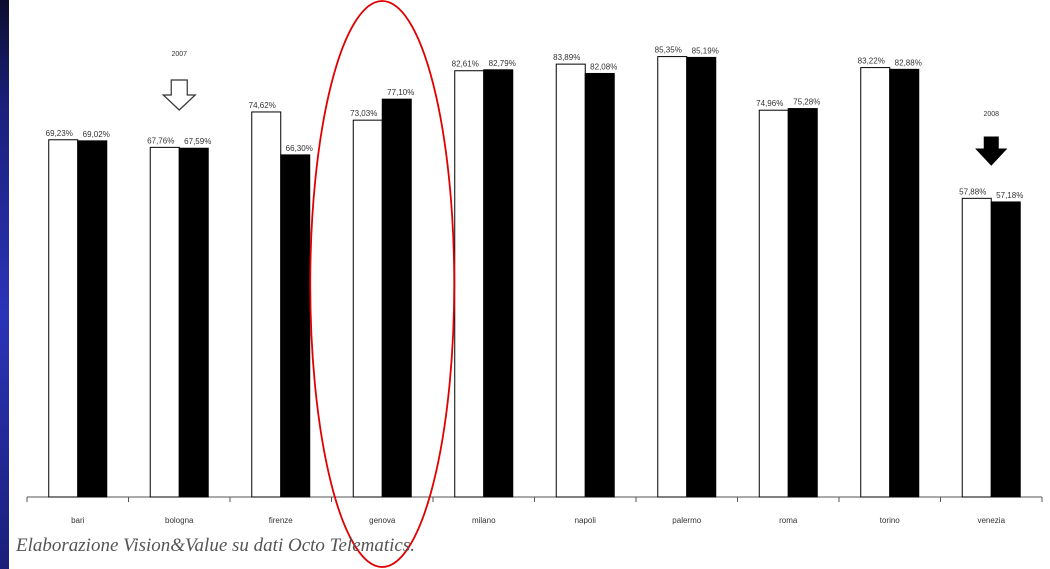  Describe the element at coordinates (668, 50) in the screenshot. I see `data-label-palermo-2007: 85,35%` at that location.